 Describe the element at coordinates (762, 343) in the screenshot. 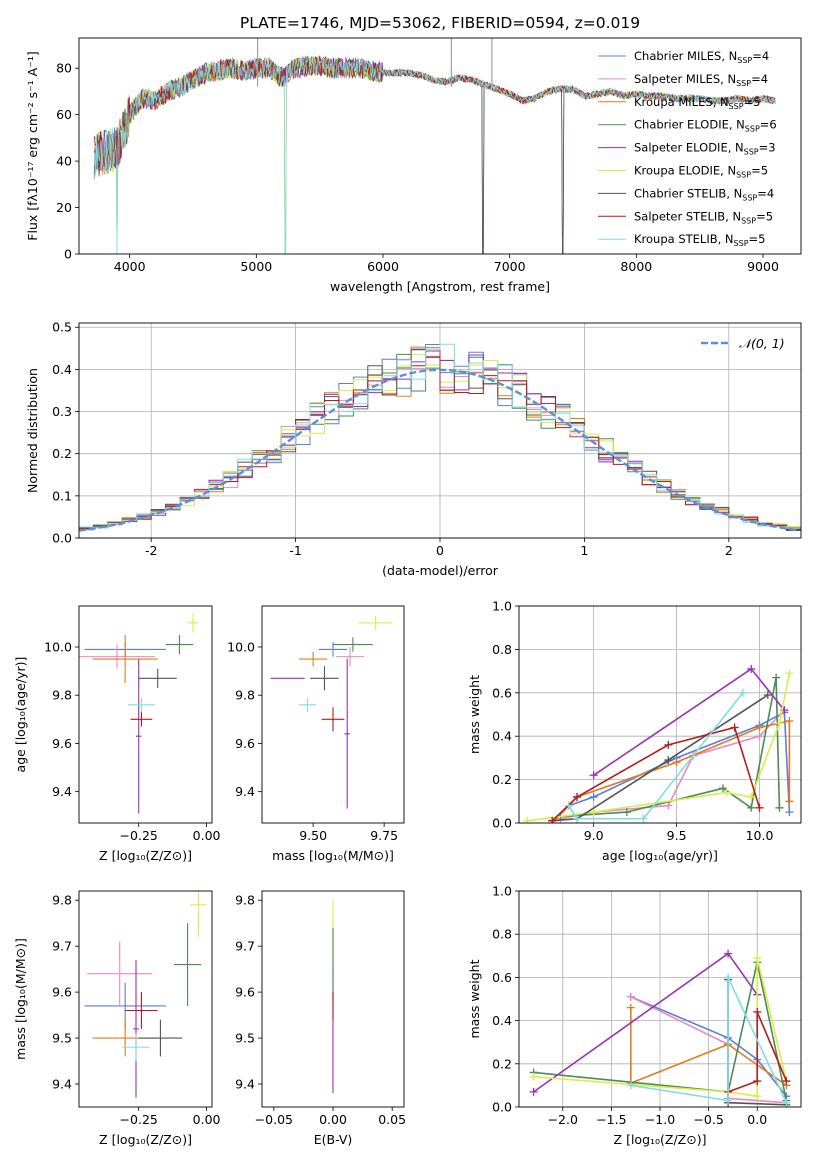

I see `legend-label-normal: 𝒩(0, 1)` at that location.